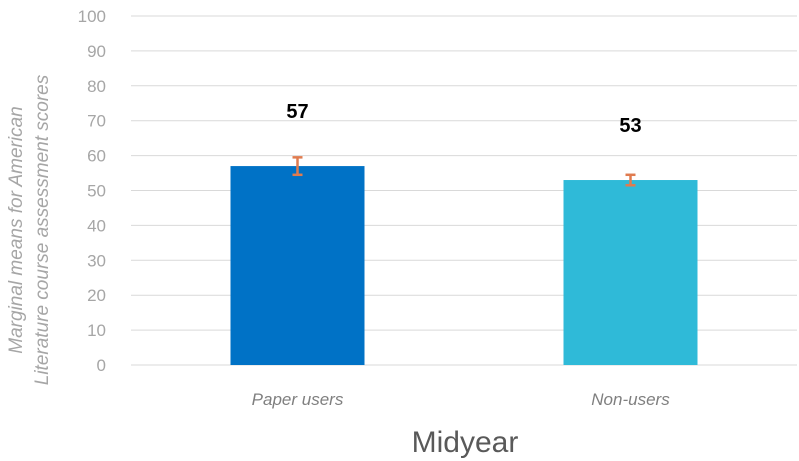 This screenshot has width=799, height=461. What do you see at coordinates (461, 399) in the screenshot?
I see `category-labels: Paper users Non-users` at bounding box center [461, 399].